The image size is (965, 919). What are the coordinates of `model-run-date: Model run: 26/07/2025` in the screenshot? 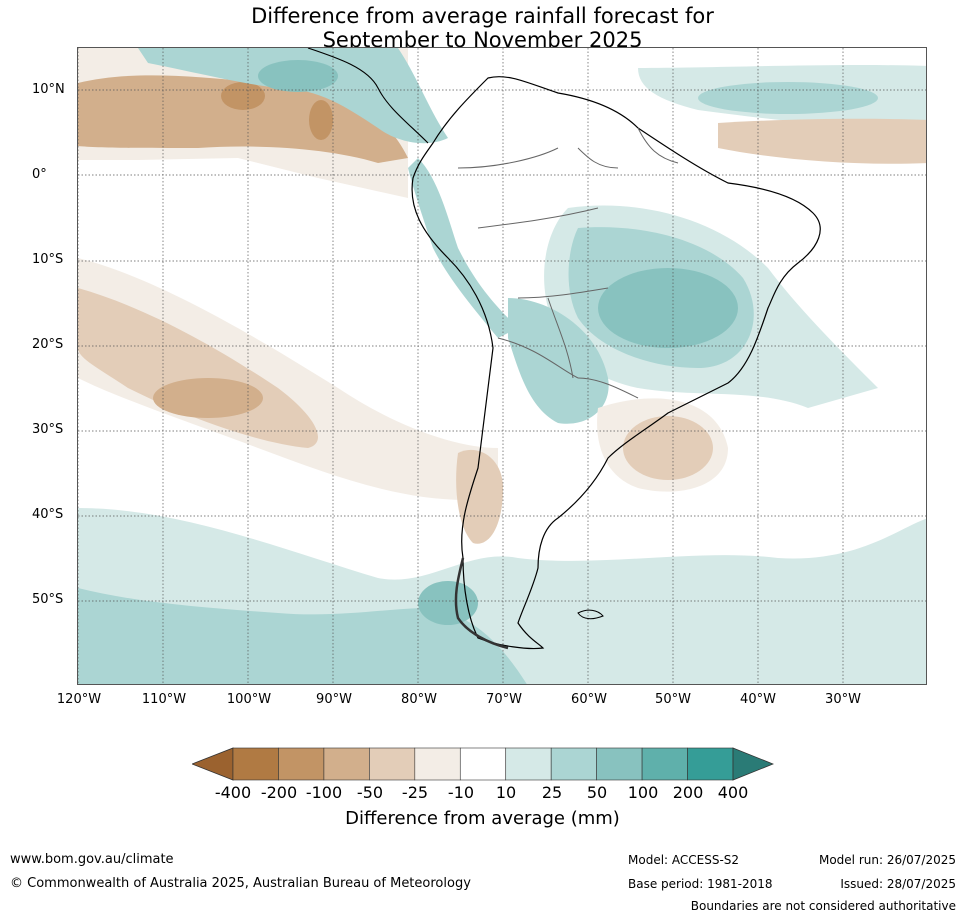 It's located at (887, 860).